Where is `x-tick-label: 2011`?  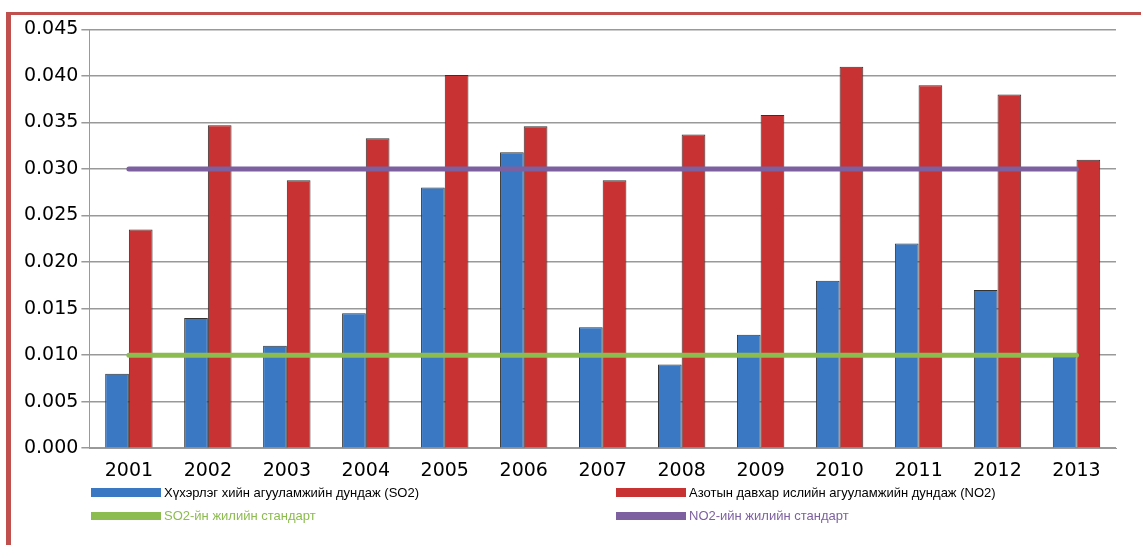
x-tick-label: 2011 is located at coordinates (918, 468).